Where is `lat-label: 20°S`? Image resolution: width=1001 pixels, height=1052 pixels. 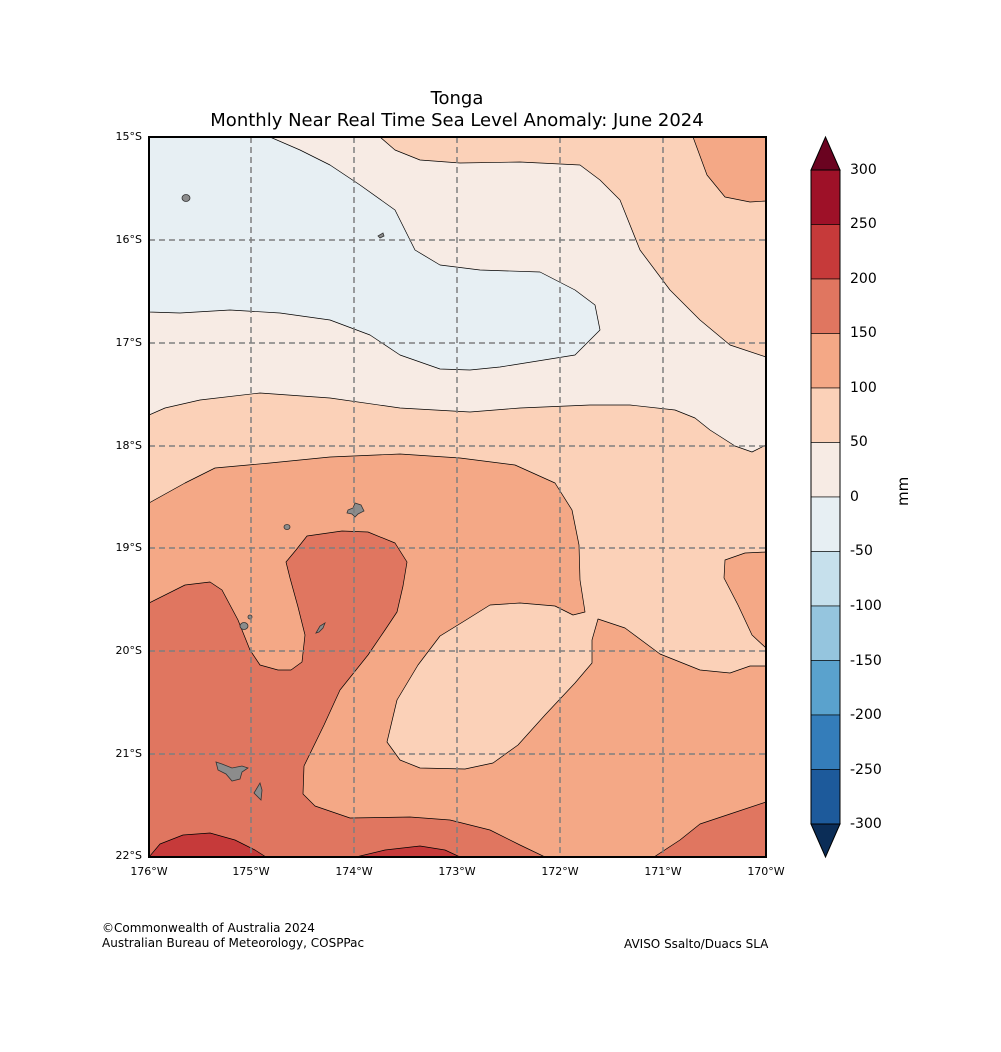 lat-label: 20°S is located at coordinates (128, 650).